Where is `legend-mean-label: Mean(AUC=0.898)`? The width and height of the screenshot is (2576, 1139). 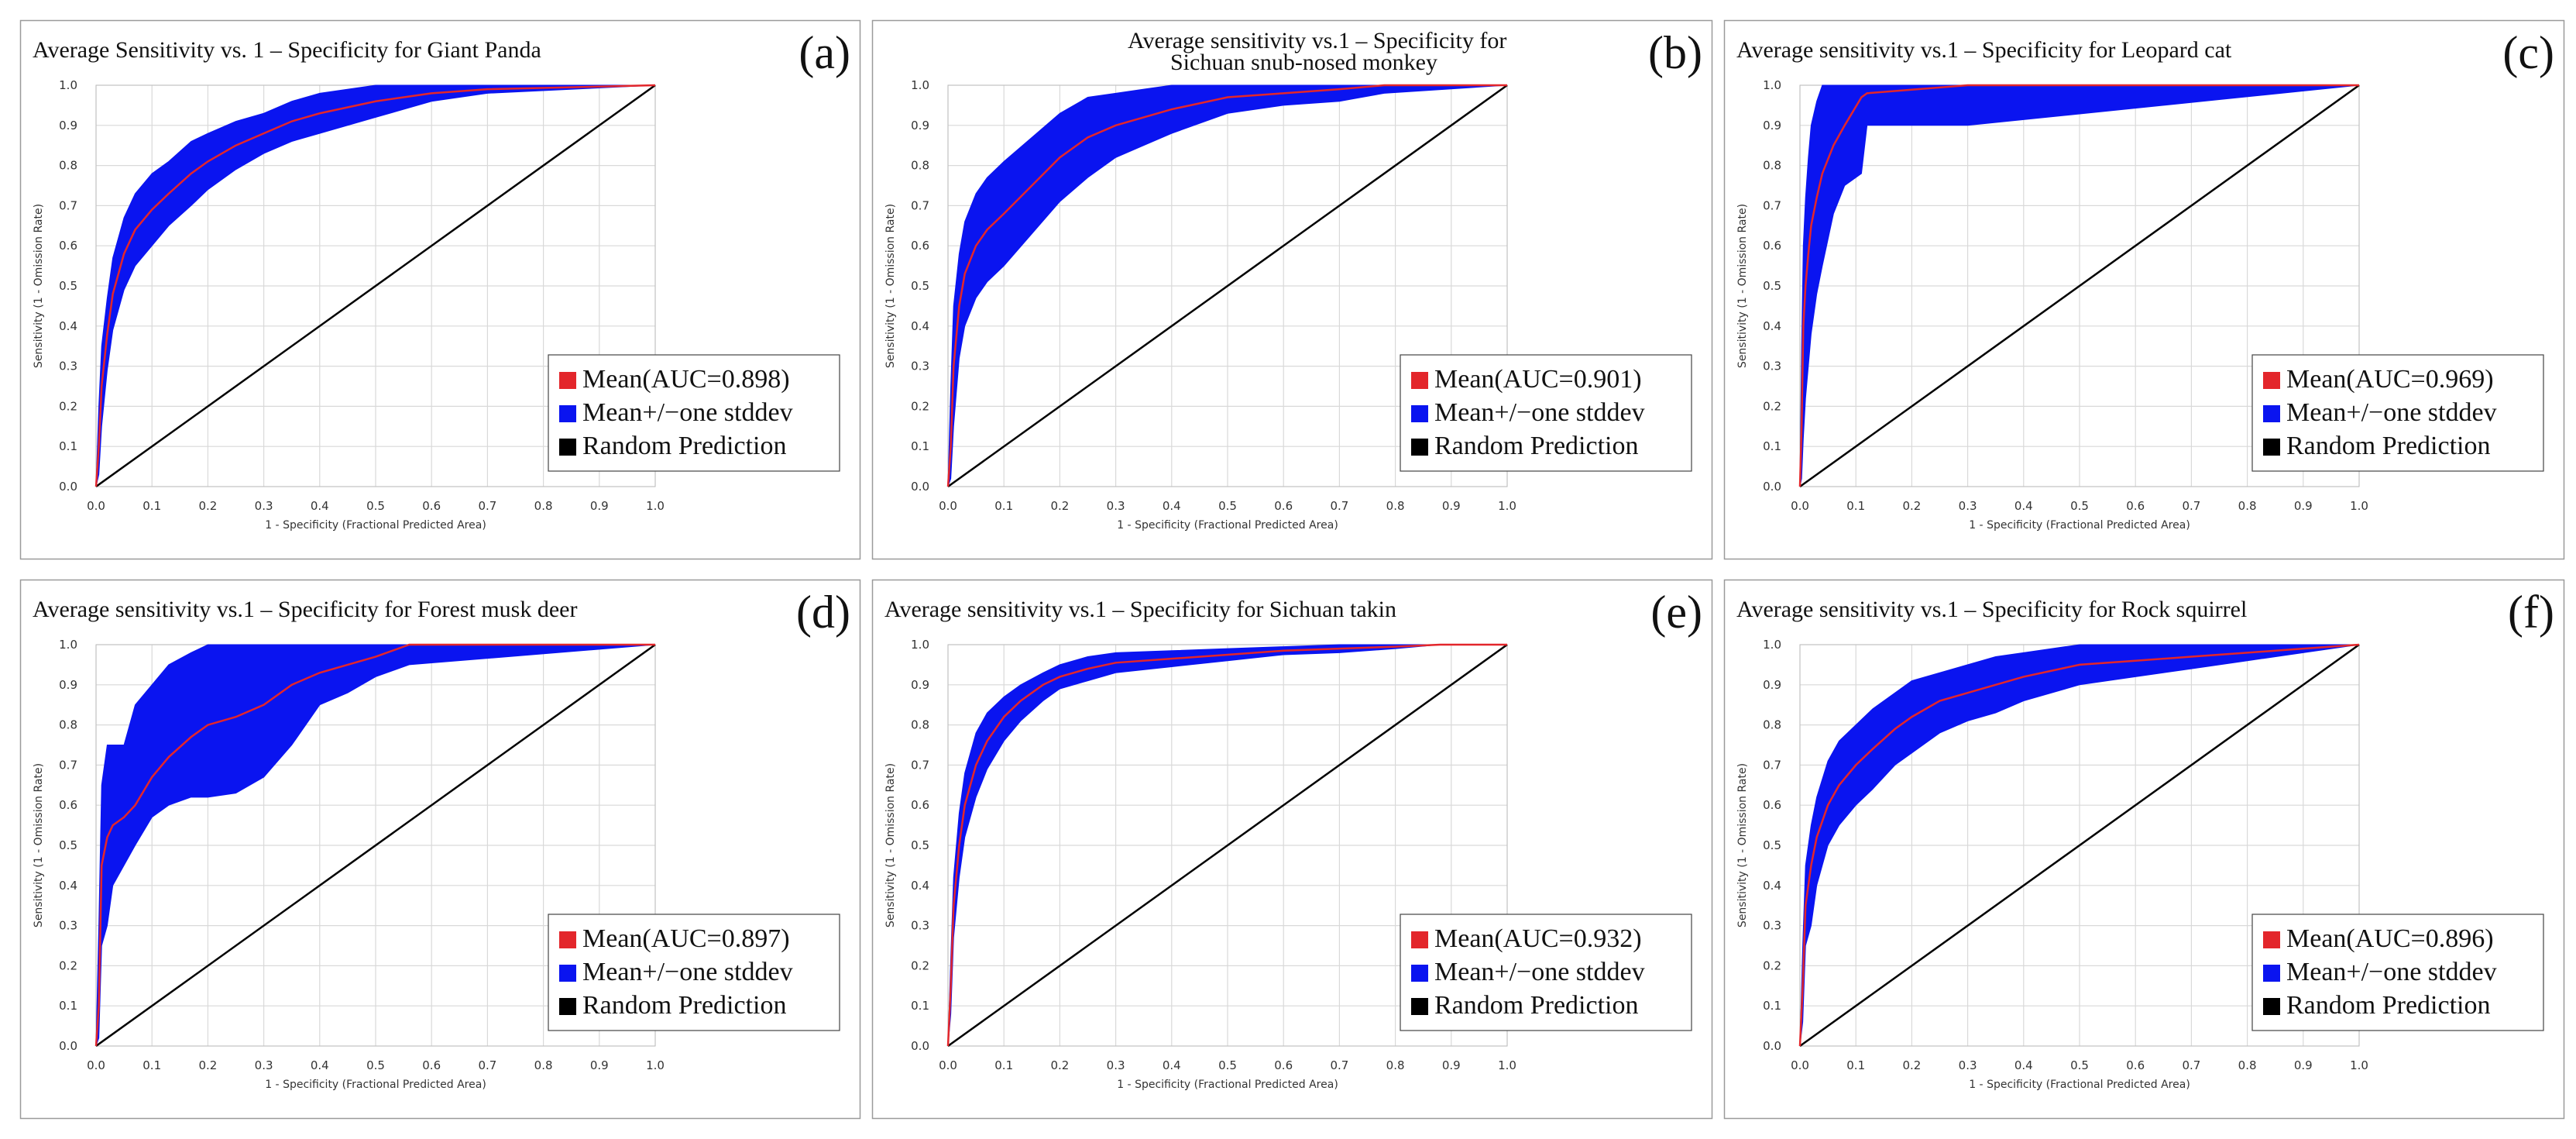 legend-mean-label: Mean(AUC=0.898) is located at coordinates (686, 380).